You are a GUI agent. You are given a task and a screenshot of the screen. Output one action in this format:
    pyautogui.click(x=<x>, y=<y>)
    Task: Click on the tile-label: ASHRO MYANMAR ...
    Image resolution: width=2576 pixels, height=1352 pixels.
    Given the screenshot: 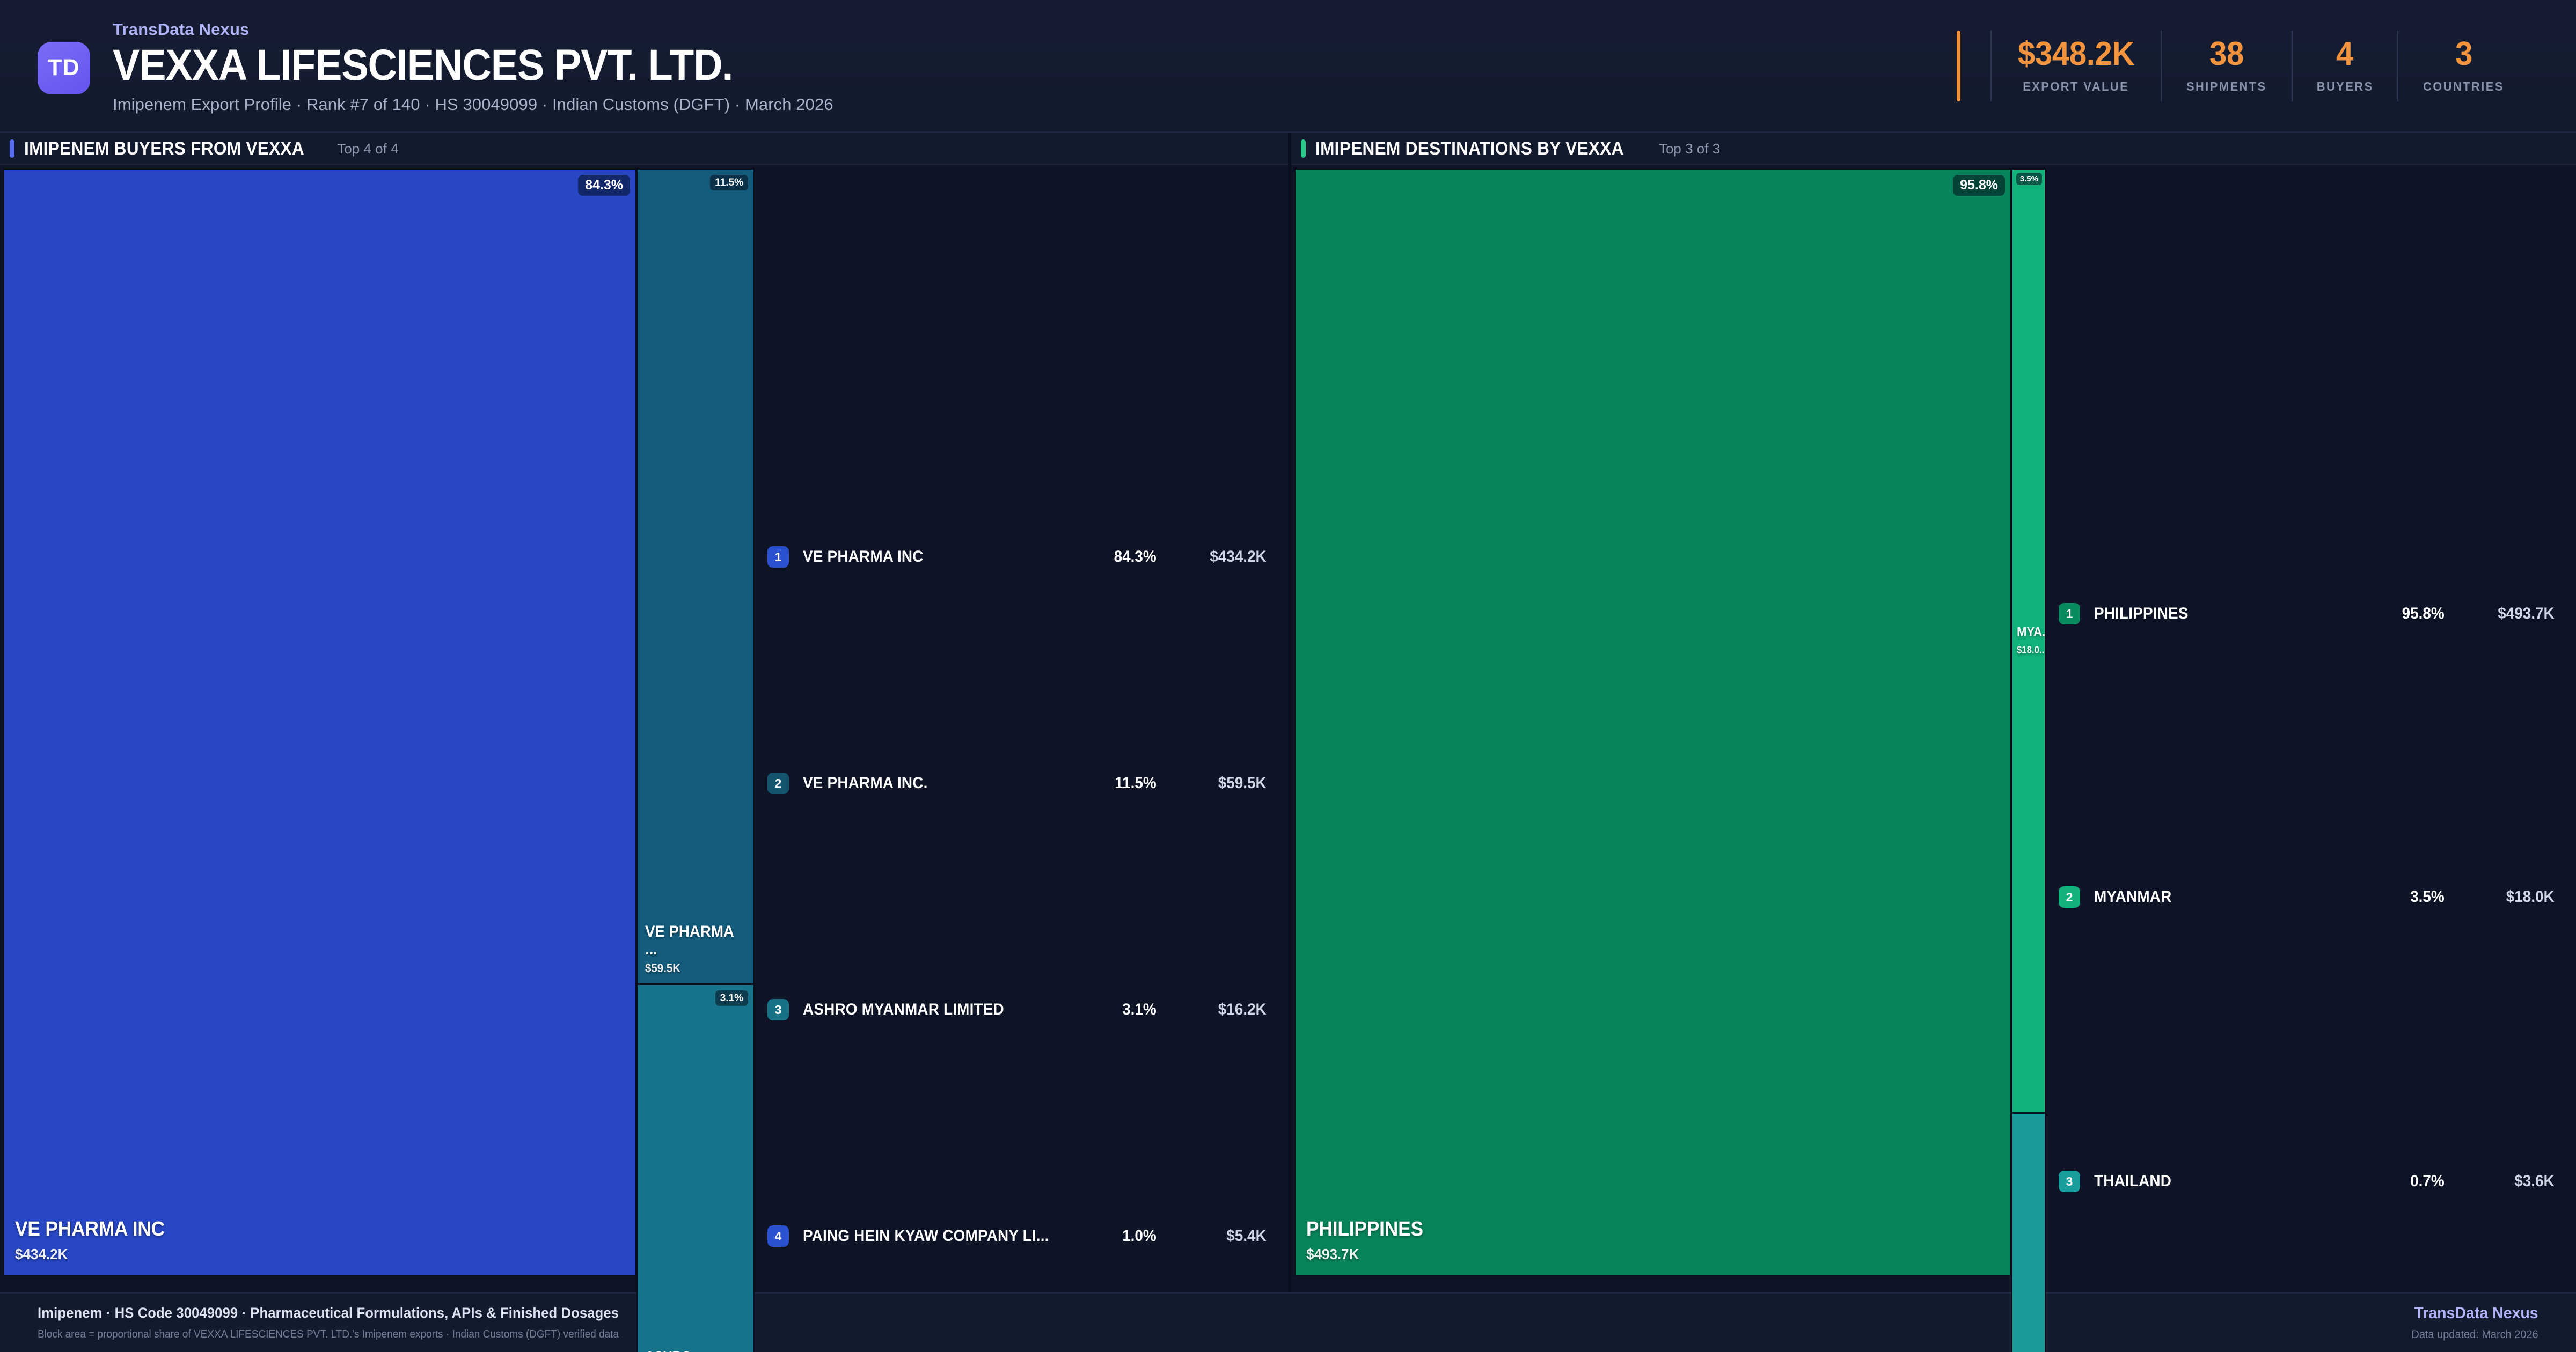 What is the action you would take?
    pyautogui.click(x=693, y=1350)
    